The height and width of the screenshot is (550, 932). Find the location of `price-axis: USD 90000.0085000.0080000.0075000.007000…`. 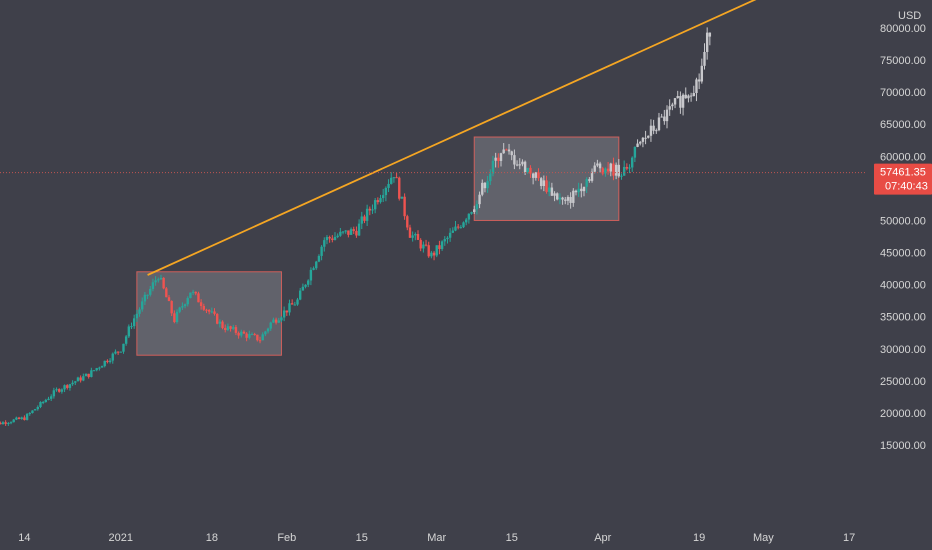

price-axis: USD 90000.0085000.0080000.0075000.007000… is located at coordinates (903, 226).